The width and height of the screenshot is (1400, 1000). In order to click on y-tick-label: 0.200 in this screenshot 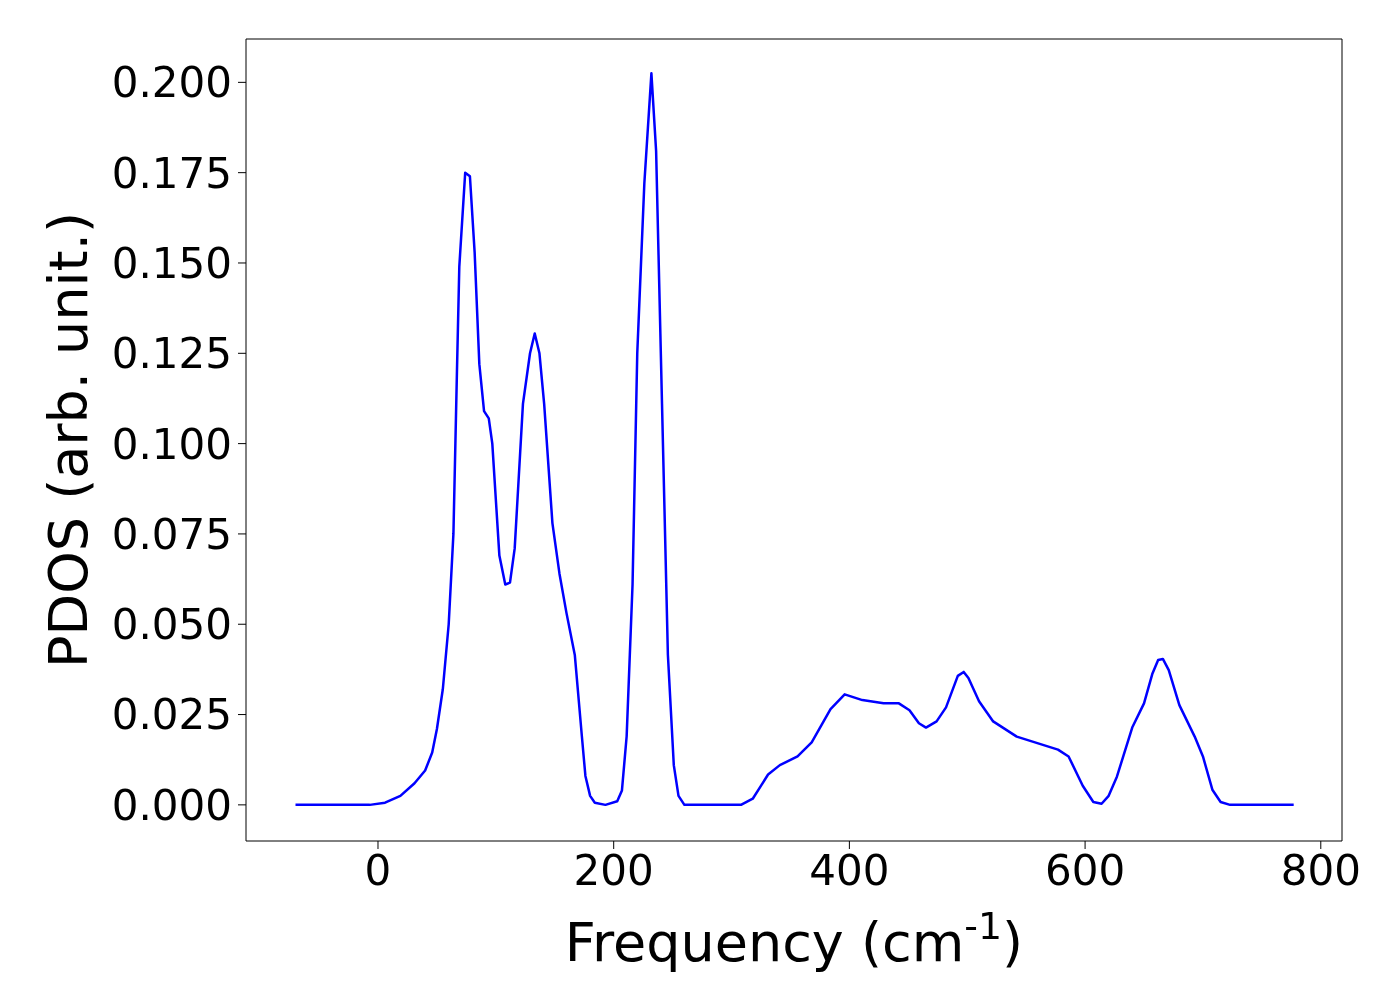, I will do `click(171, 83)`.